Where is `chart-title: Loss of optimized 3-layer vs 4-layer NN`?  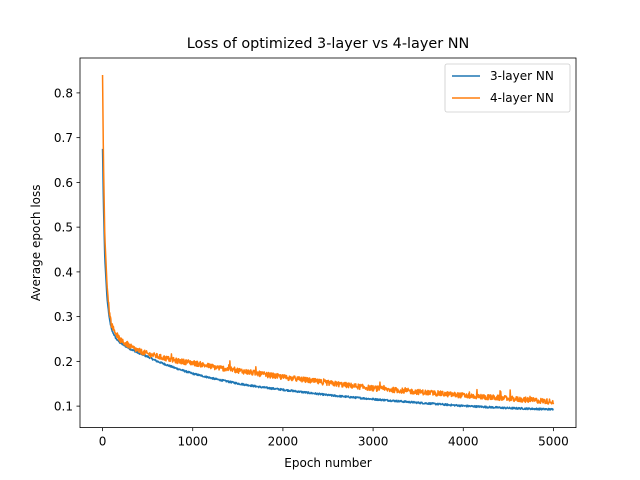 chart-title: Loss of optimized 3-layer vs 4-layer NN is located at coordinates (328, 44).